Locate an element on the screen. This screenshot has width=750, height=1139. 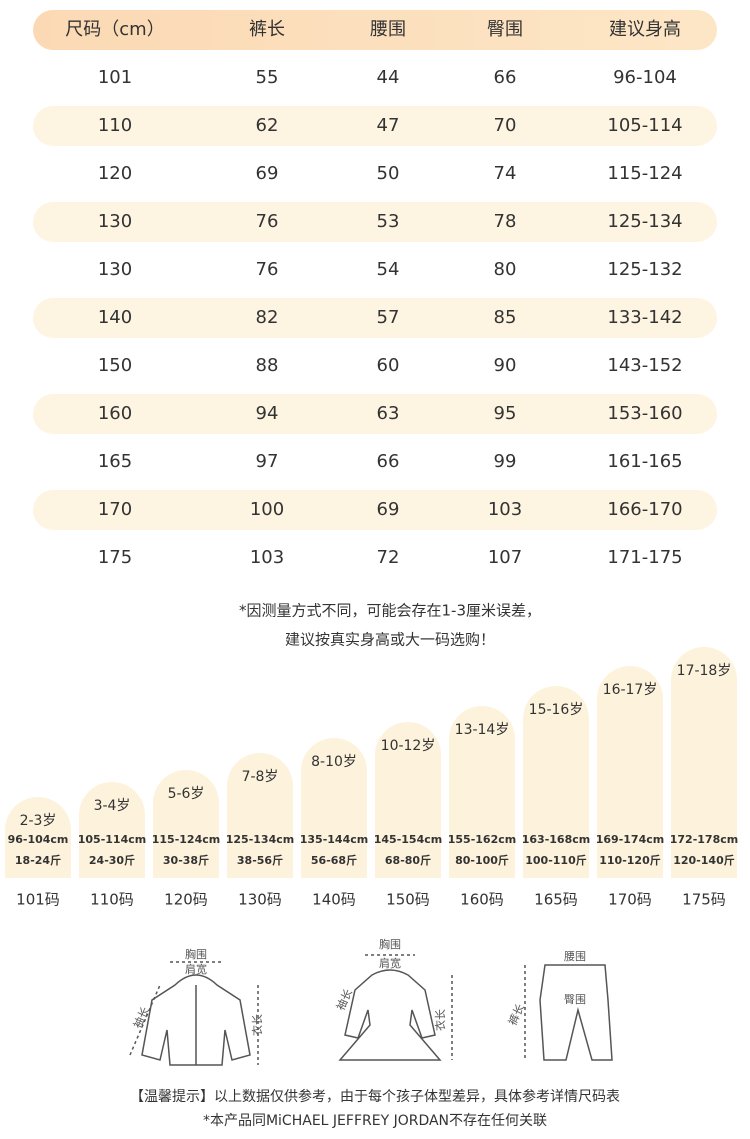
table-cell: 115-124 is located at coordinates (644, 173).